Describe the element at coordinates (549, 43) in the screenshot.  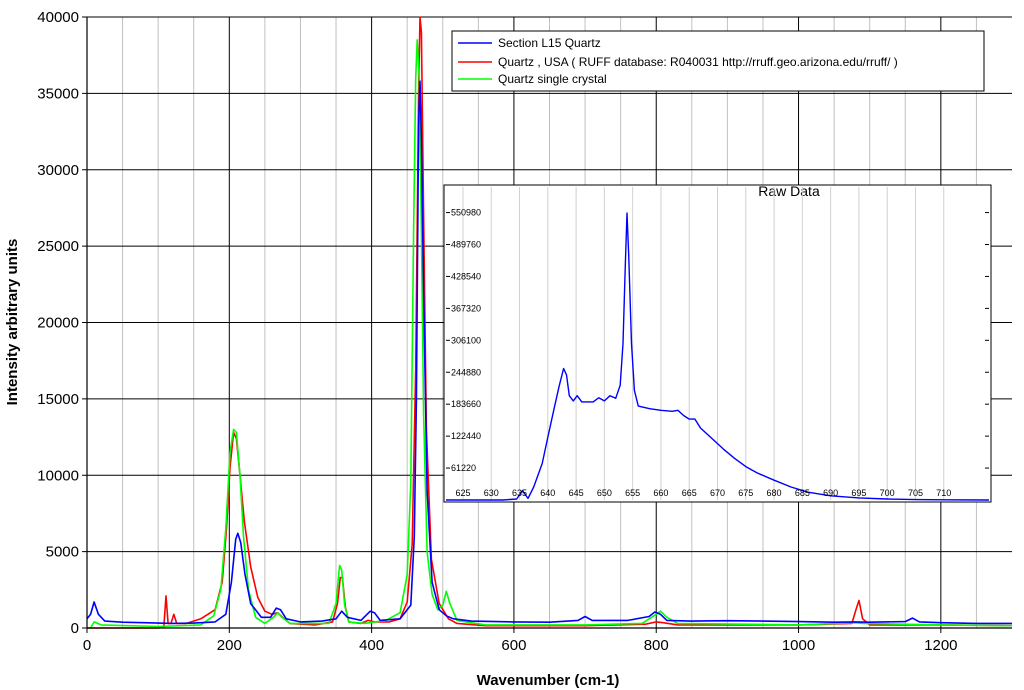
I see `legend-label-section-l15: Section L15 Quartz` at that location.